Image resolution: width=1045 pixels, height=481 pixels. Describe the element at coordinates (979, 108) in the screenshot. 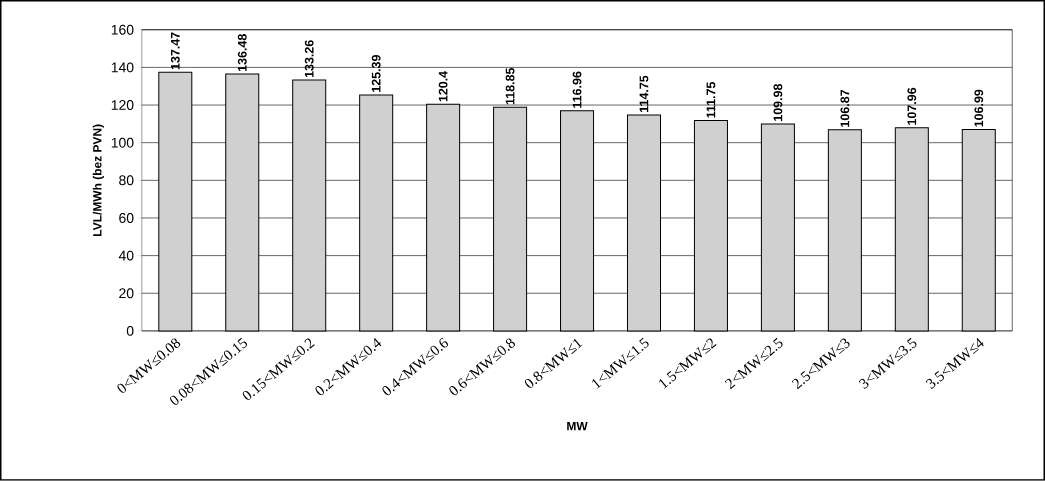

I see `data-label: 106.99` at that location.